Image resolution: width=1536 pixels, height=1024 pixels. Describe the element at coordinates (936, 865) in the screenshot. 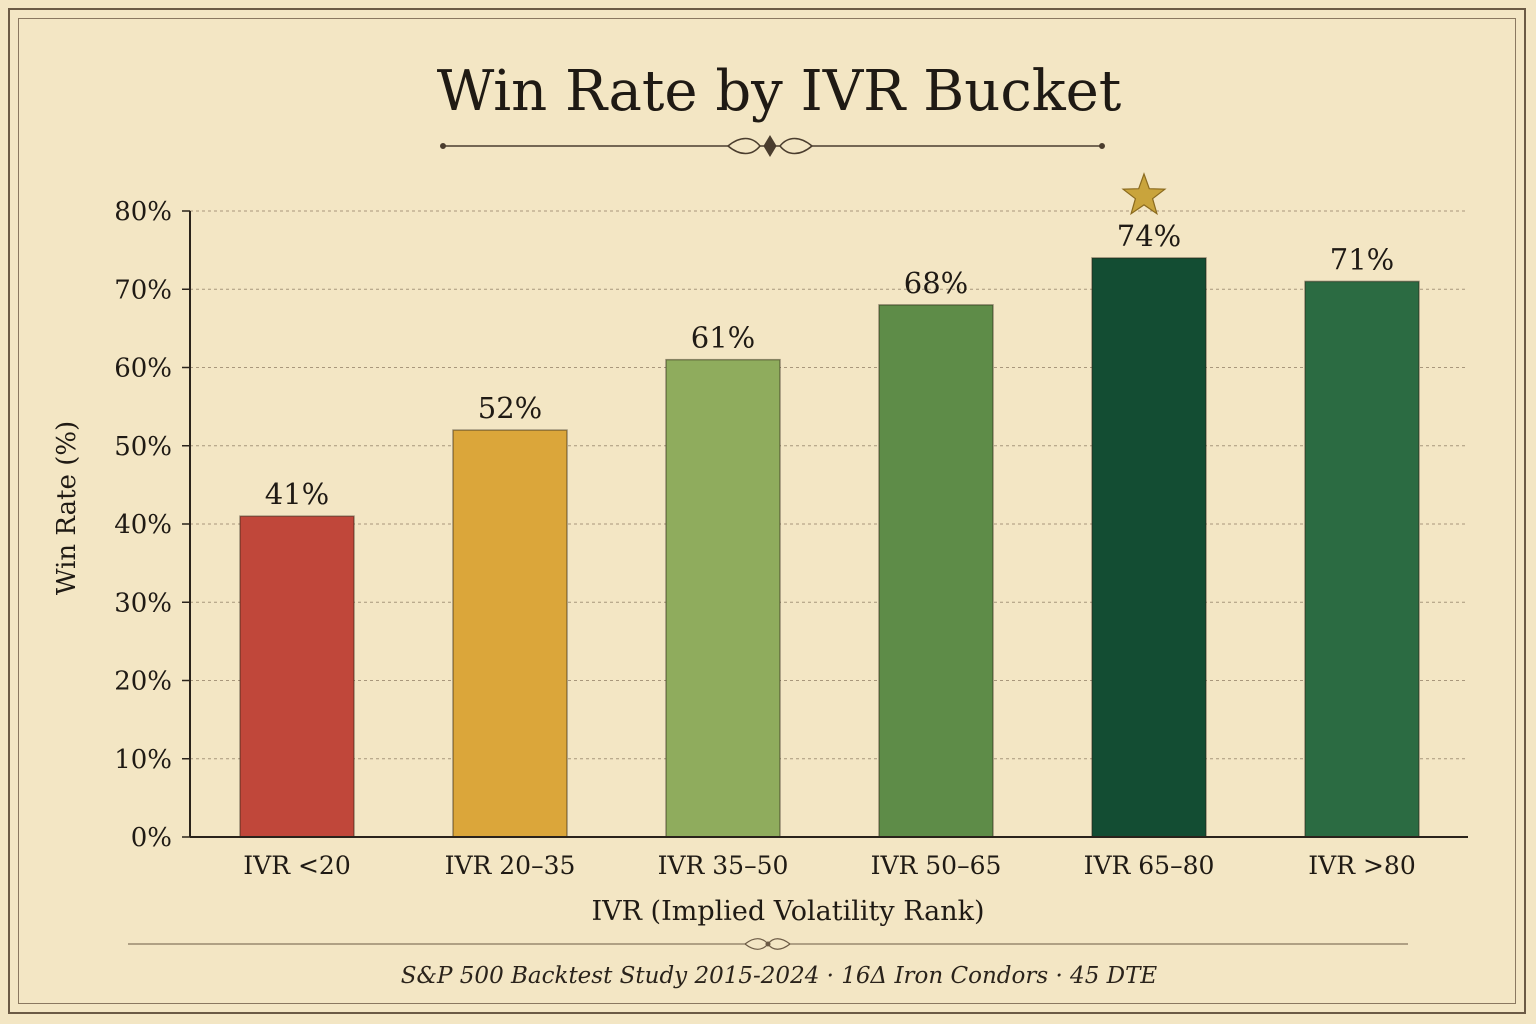

I see `x-tick-label: IVR 50–65` at that location.